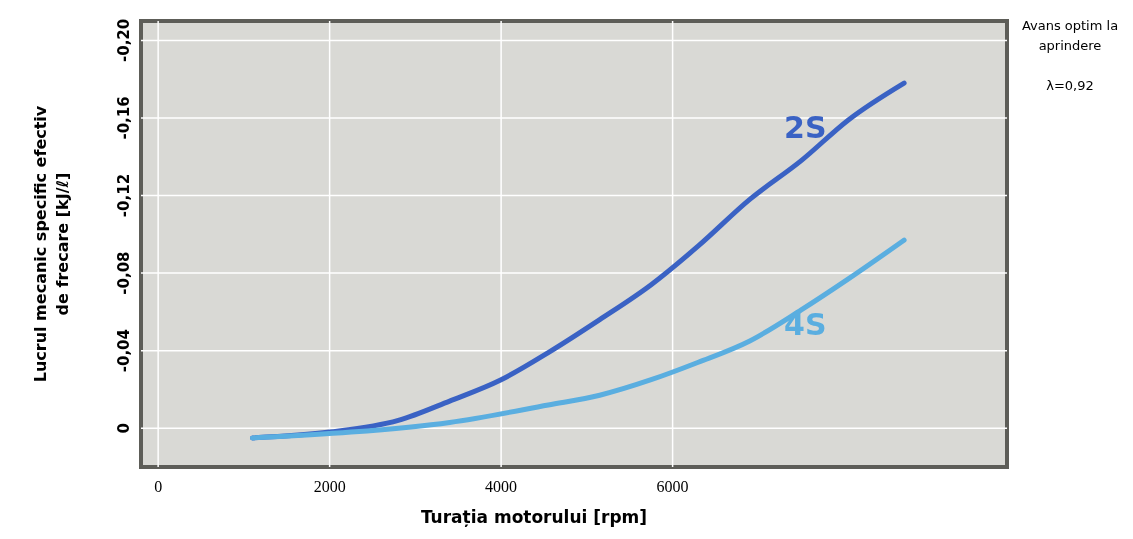 This screenshot has width=1133, height=539. I want to click on text: Avans optim la aprindere, so click(1070, 35).